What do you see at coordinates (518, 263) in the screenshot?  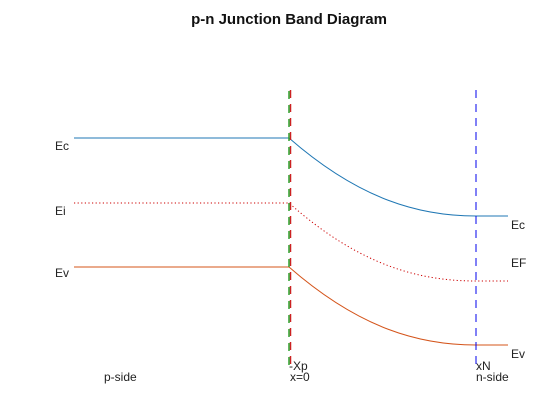 I see `right-ef-label: EF` at bounding box center [518, 263].